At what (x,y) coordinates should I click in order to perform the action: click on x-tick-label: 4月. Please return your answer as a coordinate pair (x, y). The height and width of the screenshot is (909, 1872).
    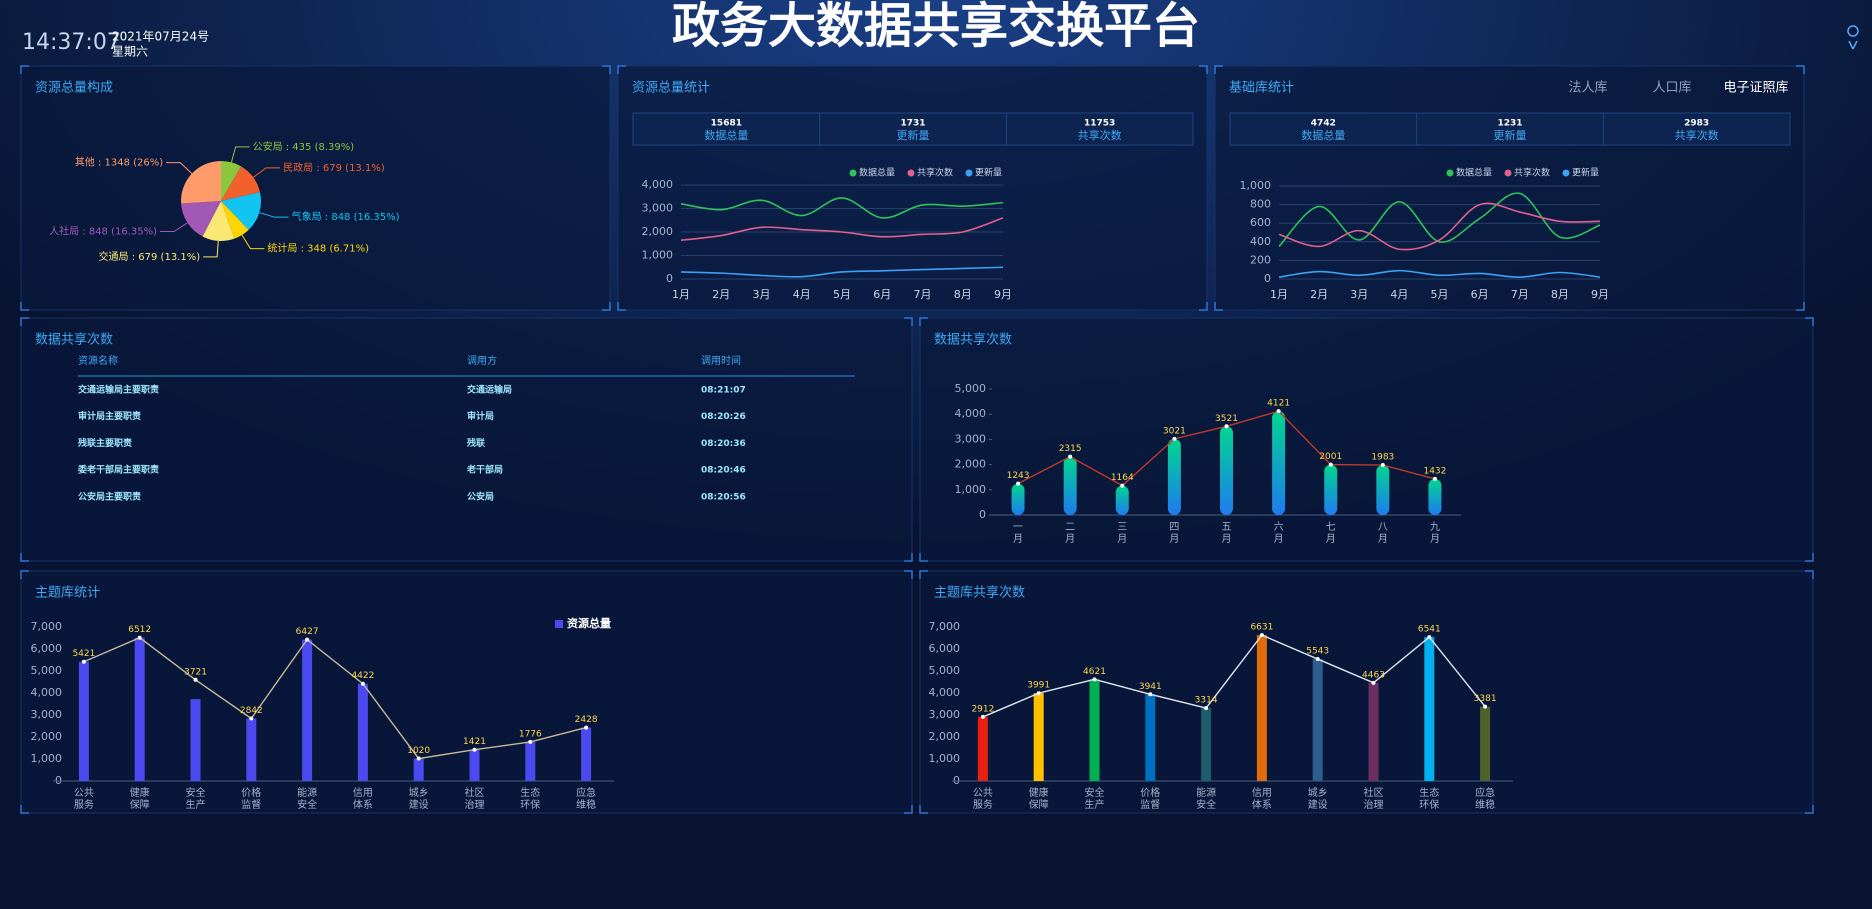
    Looking at the image, I should click on (1399, 294).